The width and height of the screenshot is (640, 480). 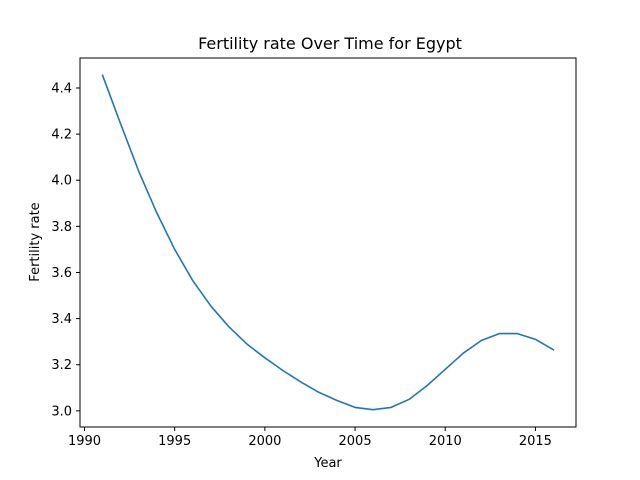 I want to click on y-axis-label: Fertility rate, so click(x=35, y=241).